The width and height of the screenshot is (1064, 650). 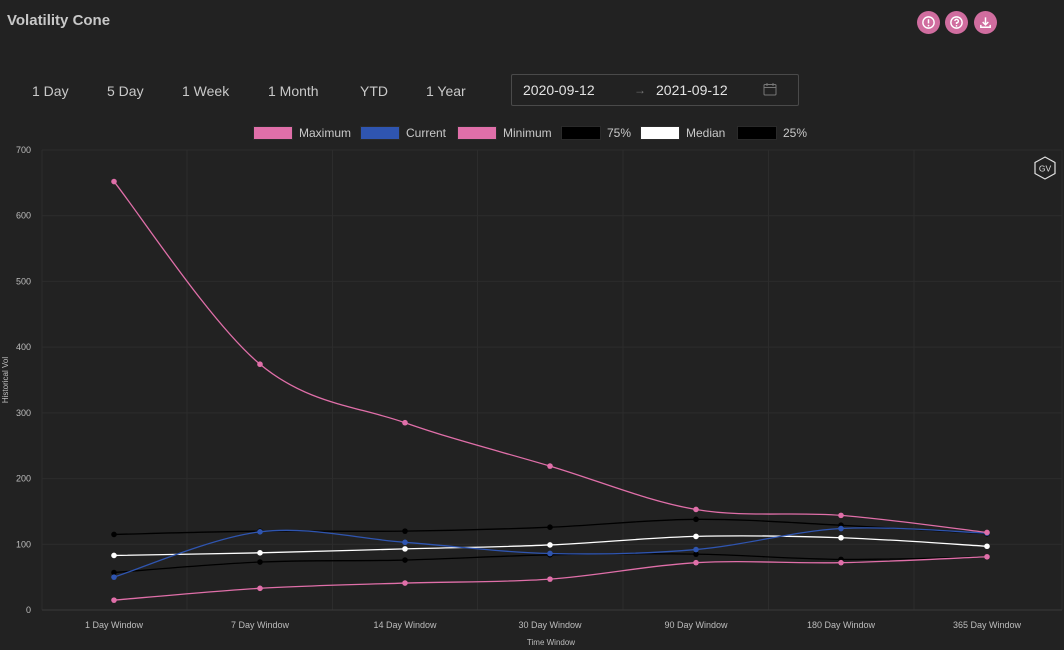 I want to click on x-tick-label: 14 Day Window, so click(x=405, y=625).